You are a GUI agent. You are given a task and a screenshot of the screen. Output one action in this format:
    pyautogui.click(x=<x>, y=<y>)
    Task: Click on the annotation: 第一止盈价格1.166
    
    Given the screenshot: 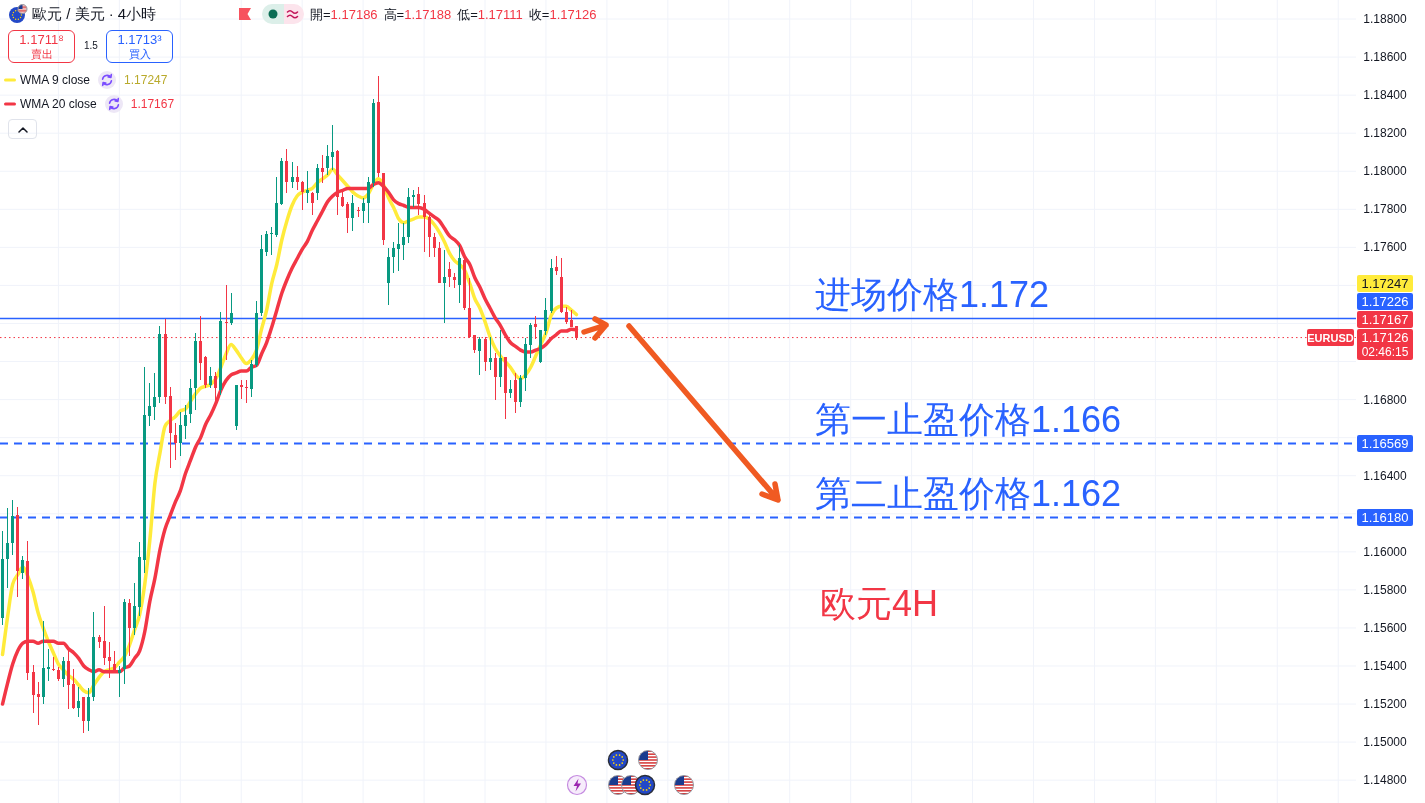 What is the action you would take?
    pyautogui.click(x=968, y=419)
    